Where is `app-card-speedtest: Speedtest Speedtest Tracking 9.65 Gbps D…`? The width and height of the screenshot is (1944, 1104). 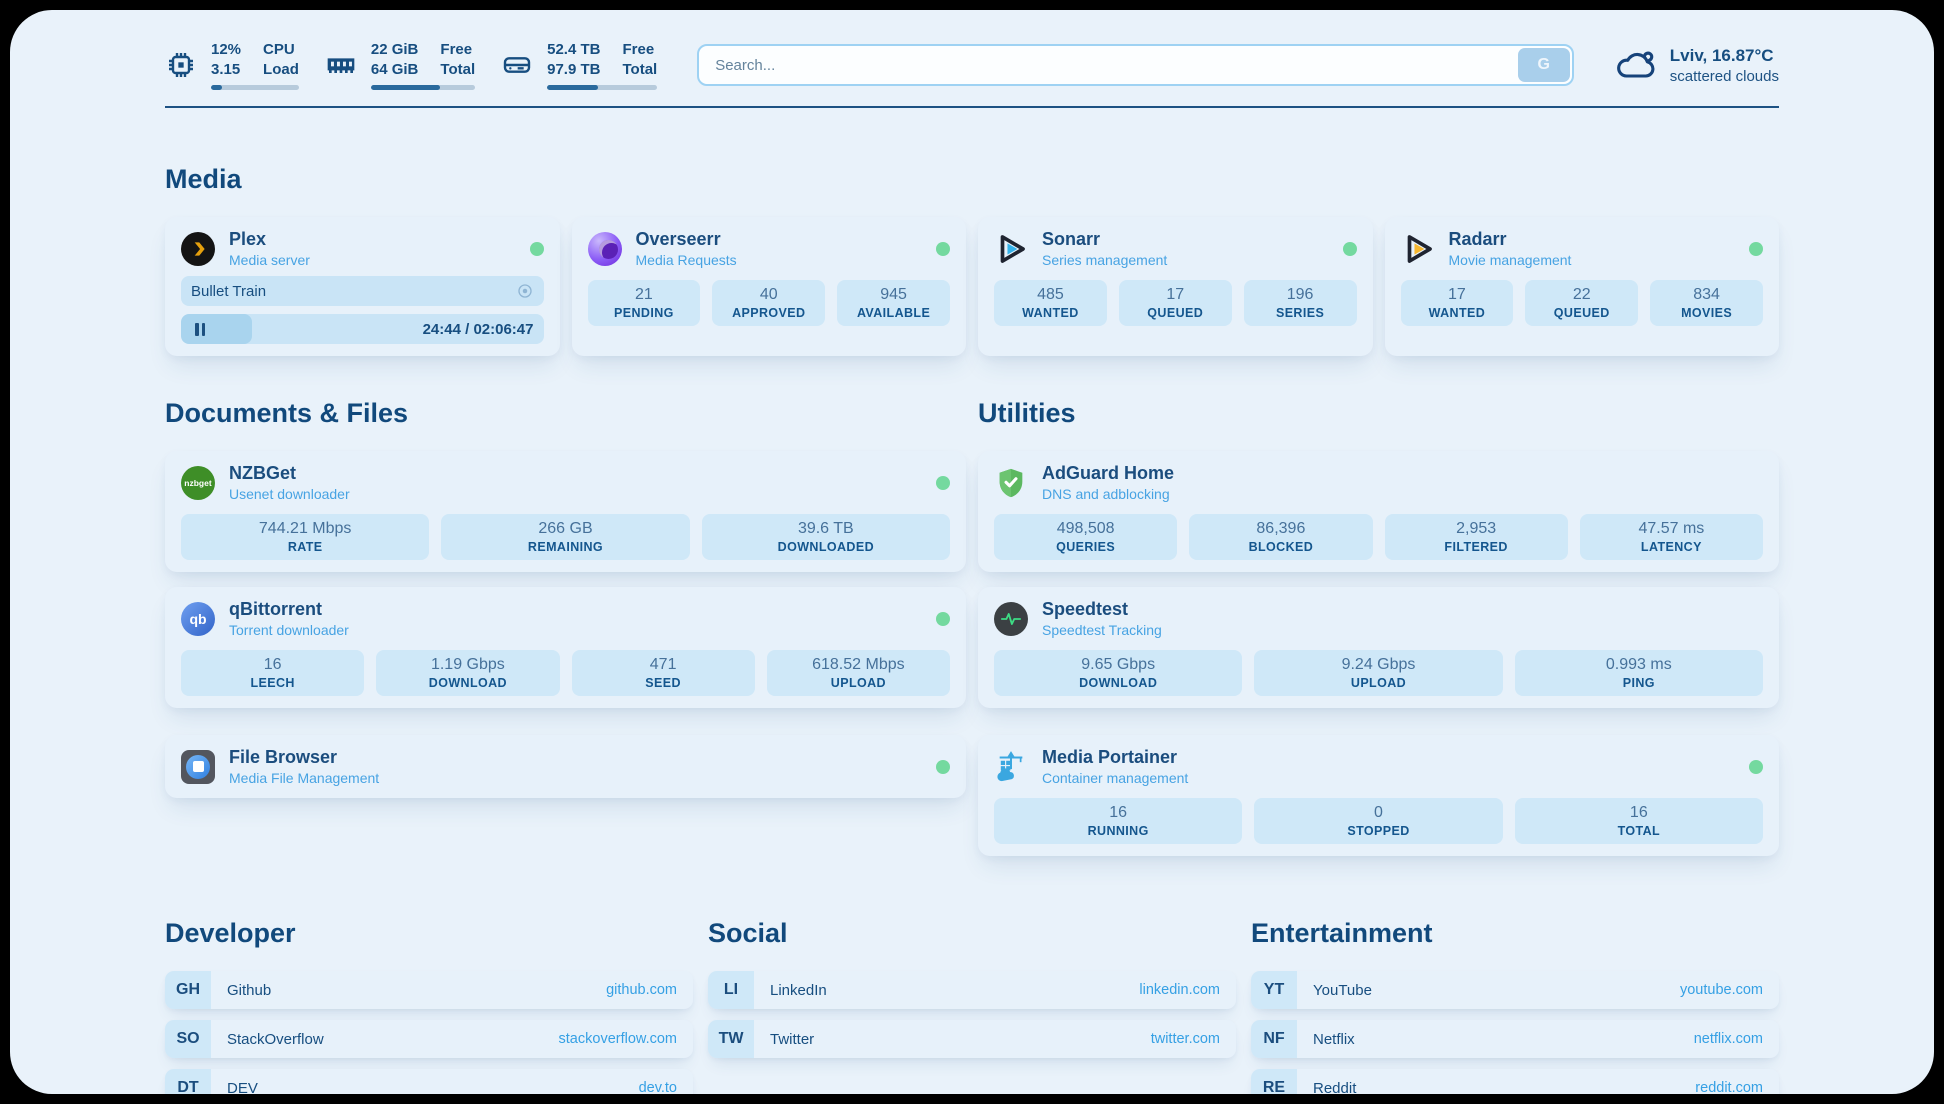
app-card-speedtest: Speedtest Speedtest Tracking 9.65 Gbps D… is located at coordinates (1378, 647).